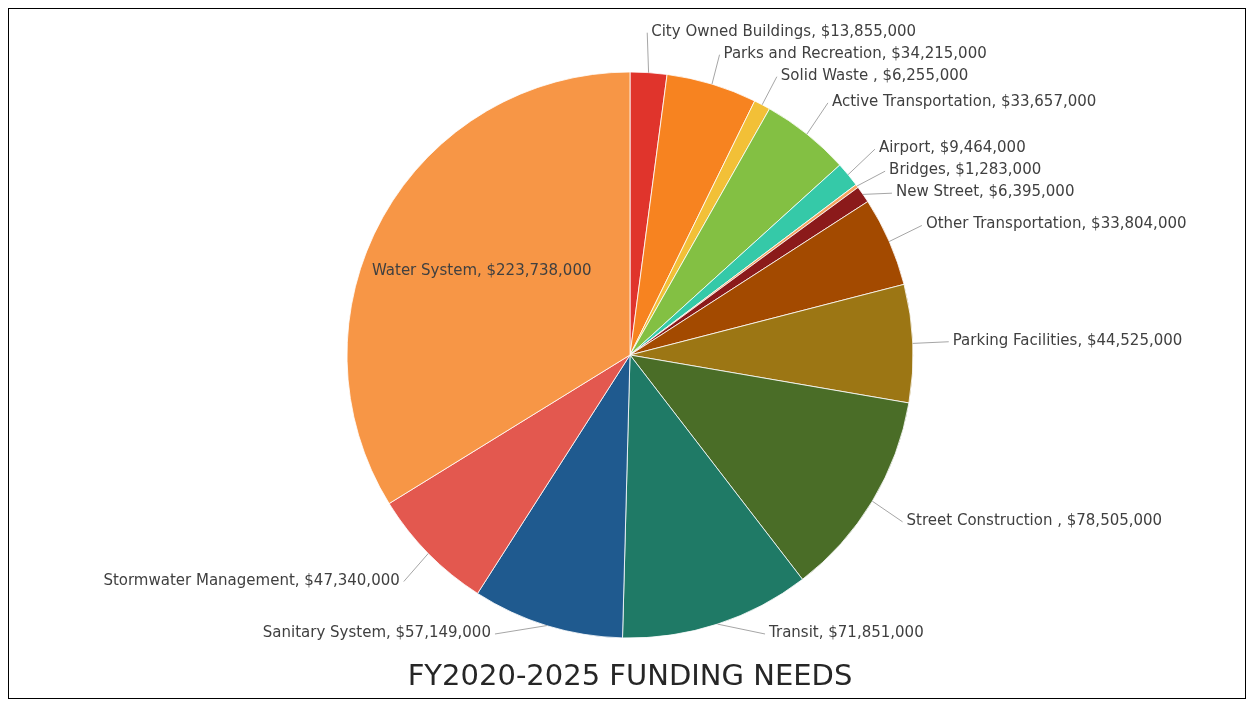  What do you see at coordinates (1056, 223) in the screenshot?
I see `slice-label: Other Transportation, $33,804,000` at bounding box center [1056, 223].